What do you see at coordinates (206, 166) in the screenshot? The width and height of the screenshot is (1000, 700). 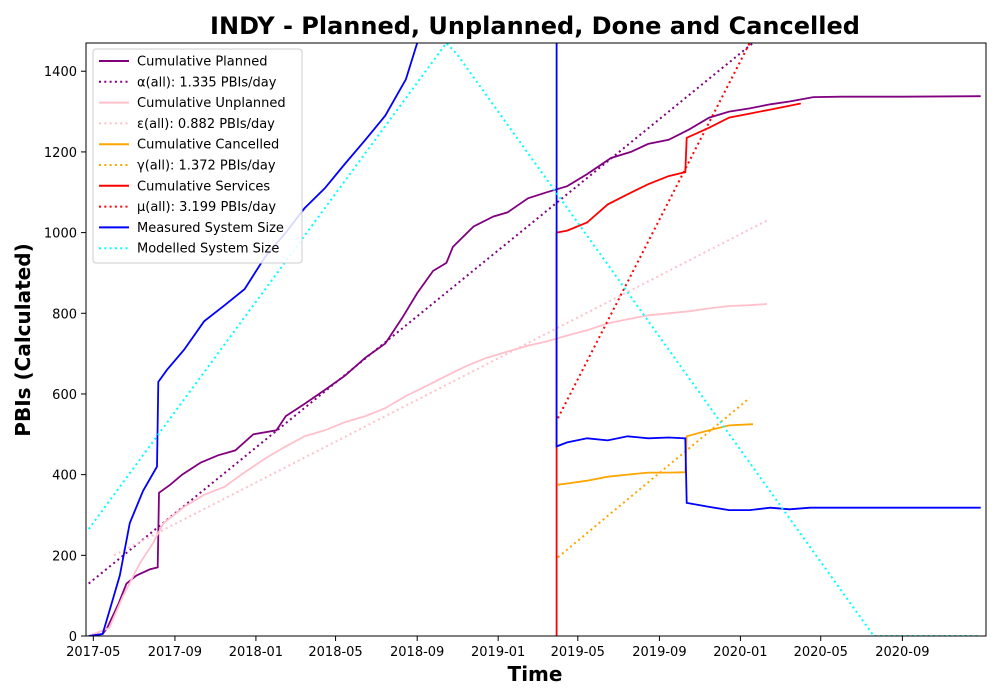 I see `legend-label: γ(all): 1.372 PBIs/day` at bounding box center [206, 166].